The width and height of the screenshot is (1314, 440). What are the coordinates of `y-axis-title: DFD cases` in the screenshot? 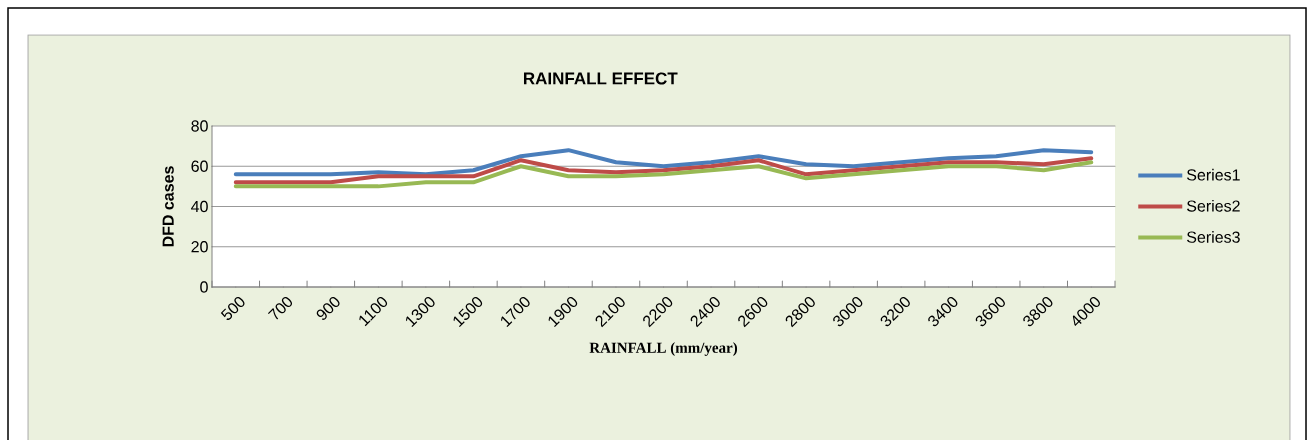 It's located at (168, 206).